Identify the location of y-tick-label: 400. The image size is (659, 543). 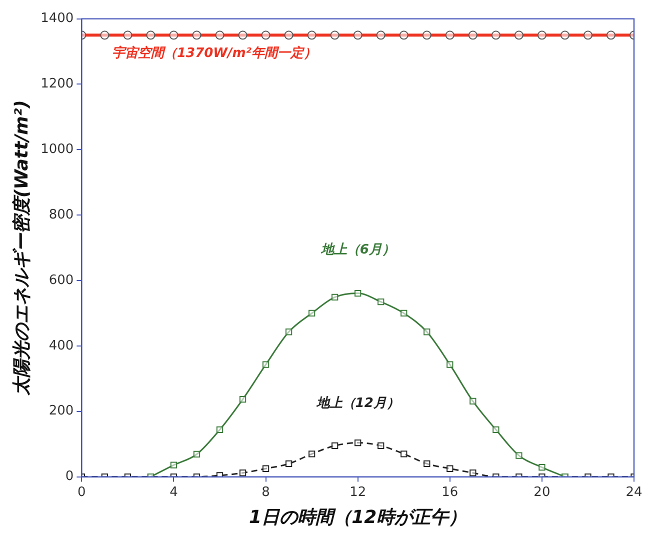
(61, 346).